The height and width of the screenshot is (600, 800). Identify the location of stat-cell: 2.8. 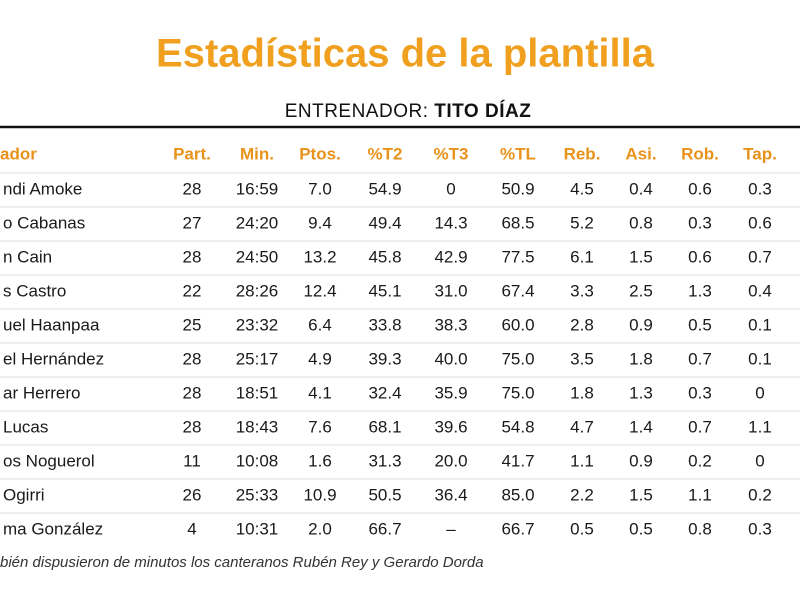
(582, 324).